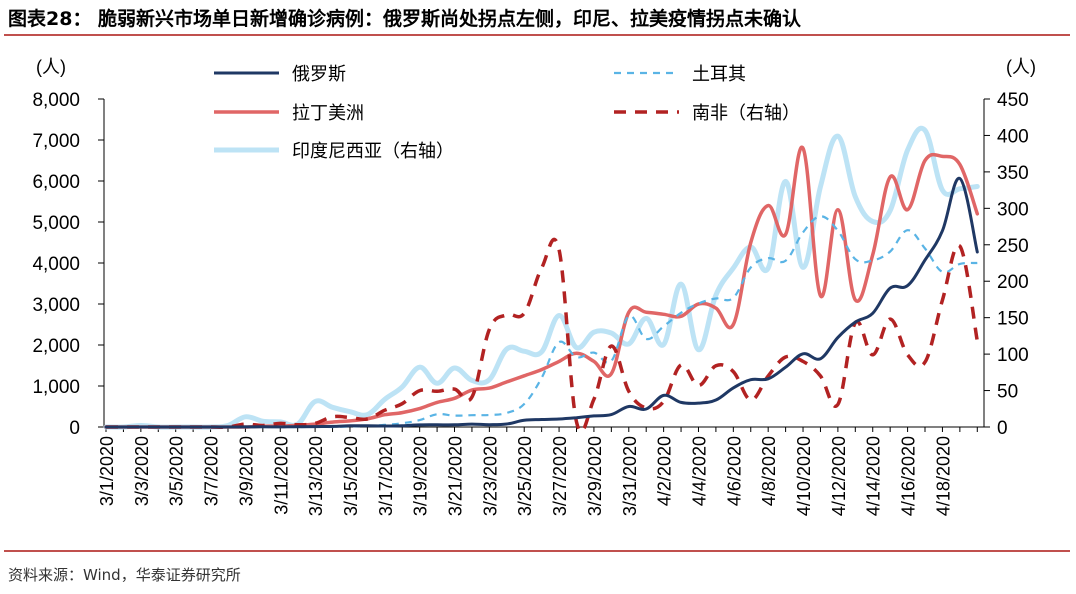  Describe the element at coordinates (212, 471) in the screenshot. I see `x-tick-label: 3/7/2020` at that location.